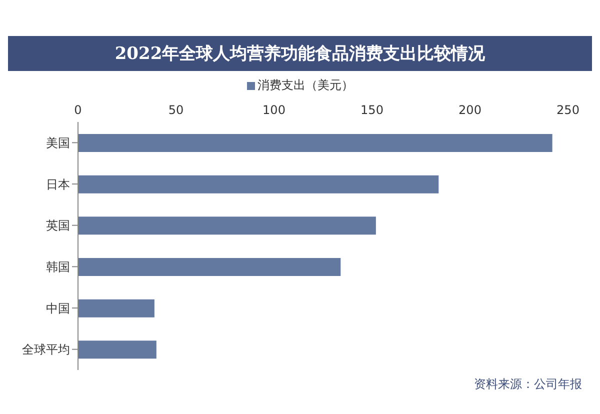 This screenshot has height=414, width=600. What do you see at coordinates (58, 308) in the screenshot?
I see `y-tick-label: 中国` at bounding box center [58, 308].